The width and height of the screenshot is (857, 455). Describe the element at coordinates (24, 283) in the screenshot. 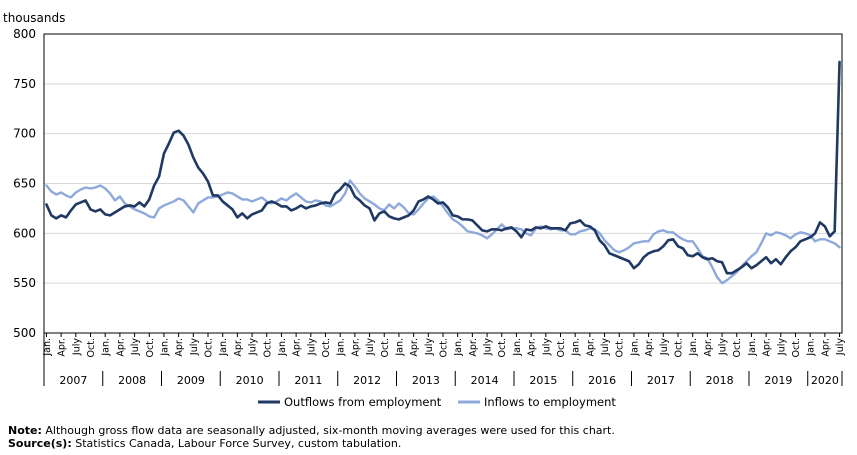

I see `y-tick-label: 550` at that location.